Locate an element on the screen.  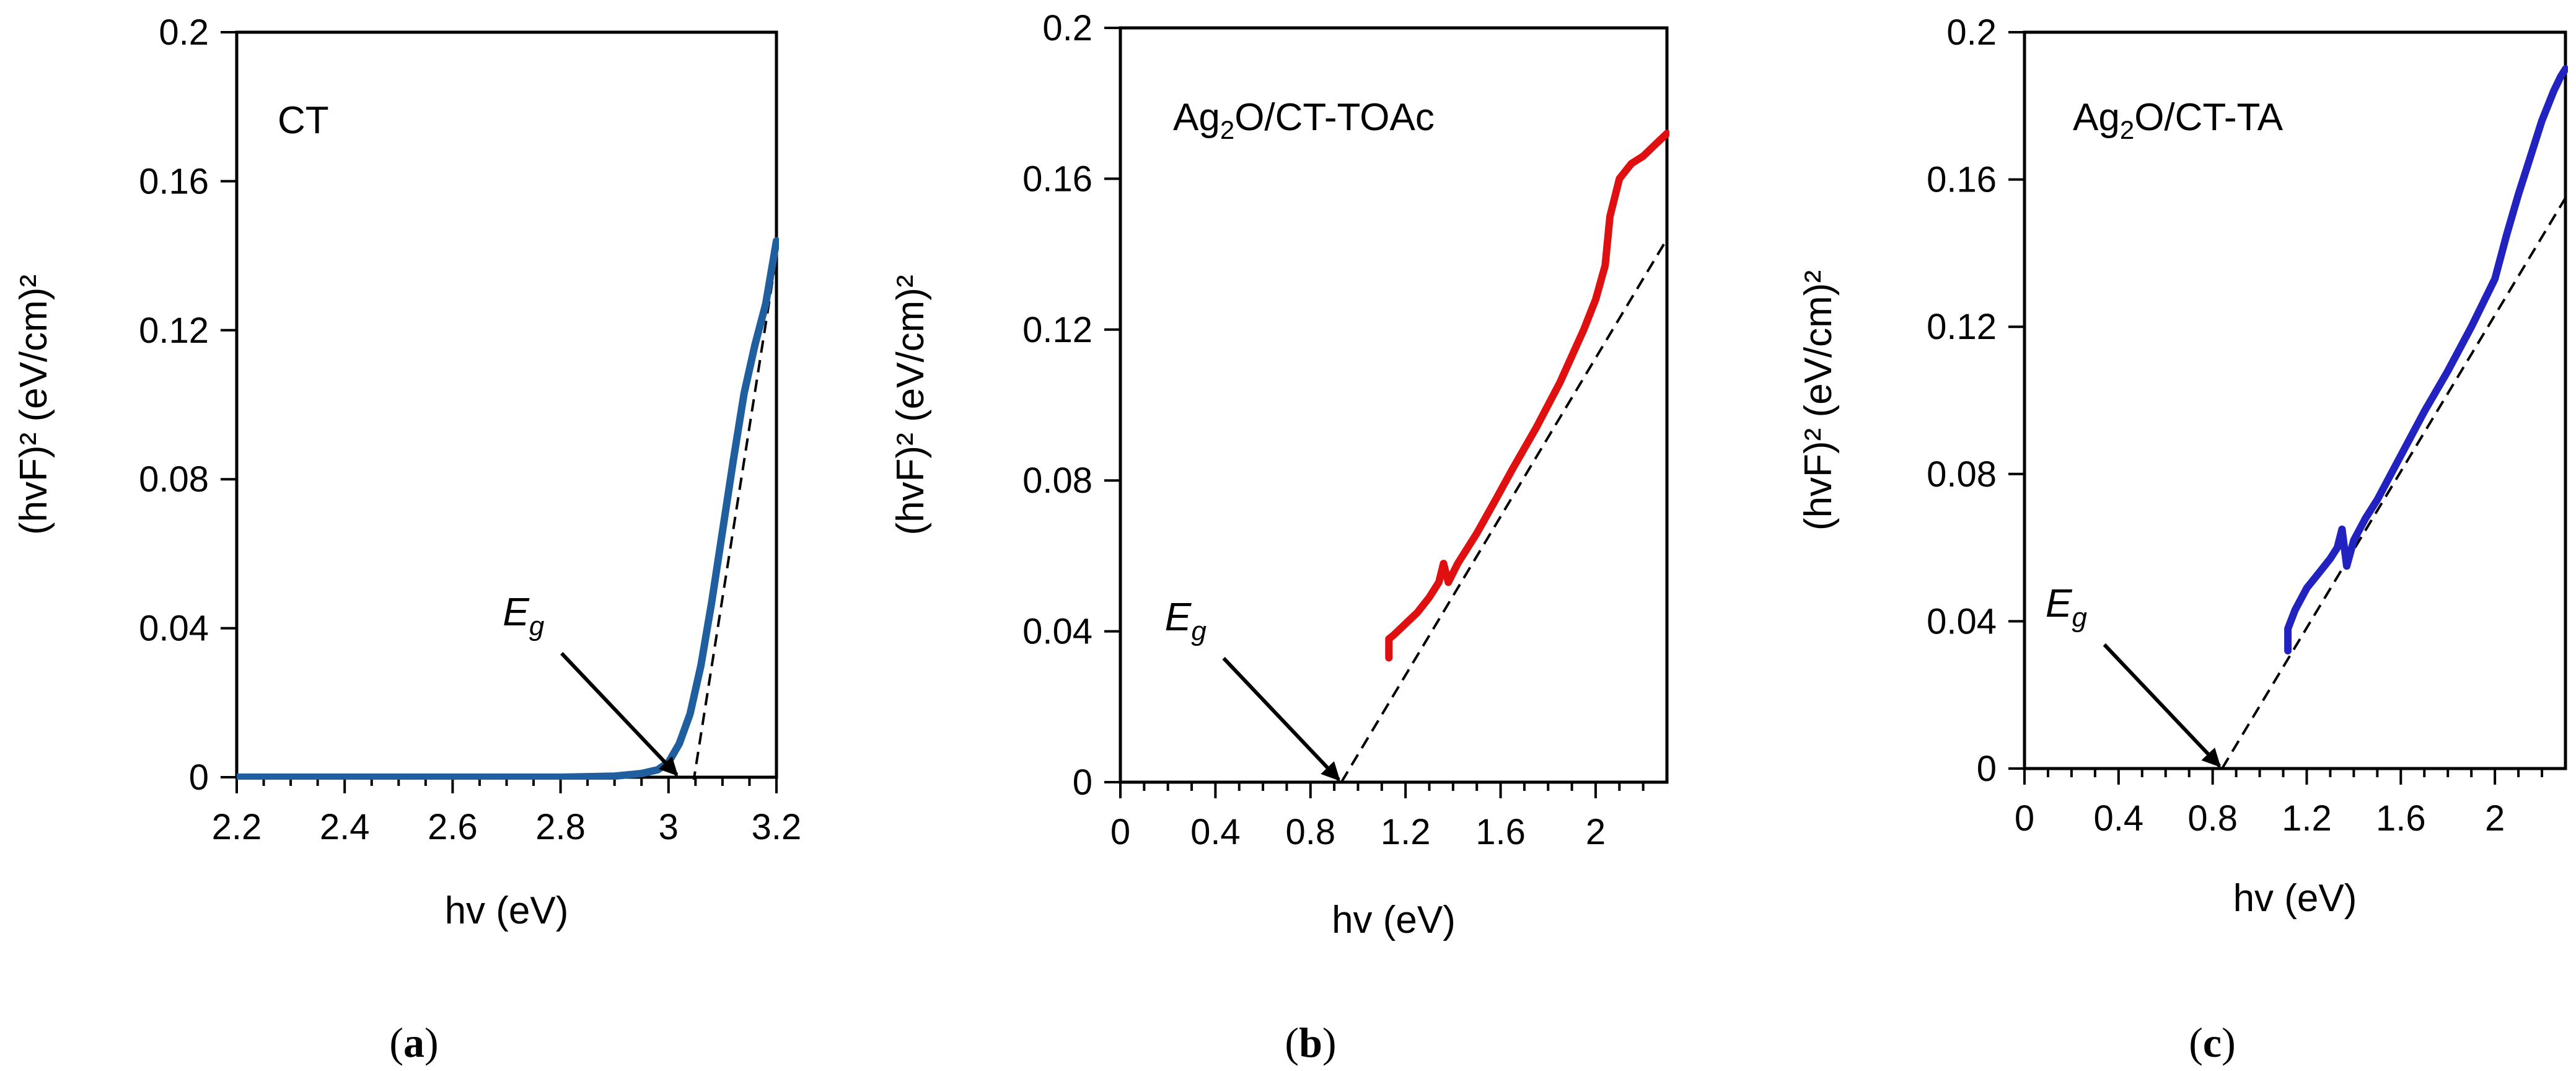
x-tick-label: 2.6 is located at coordinates (453, 827).